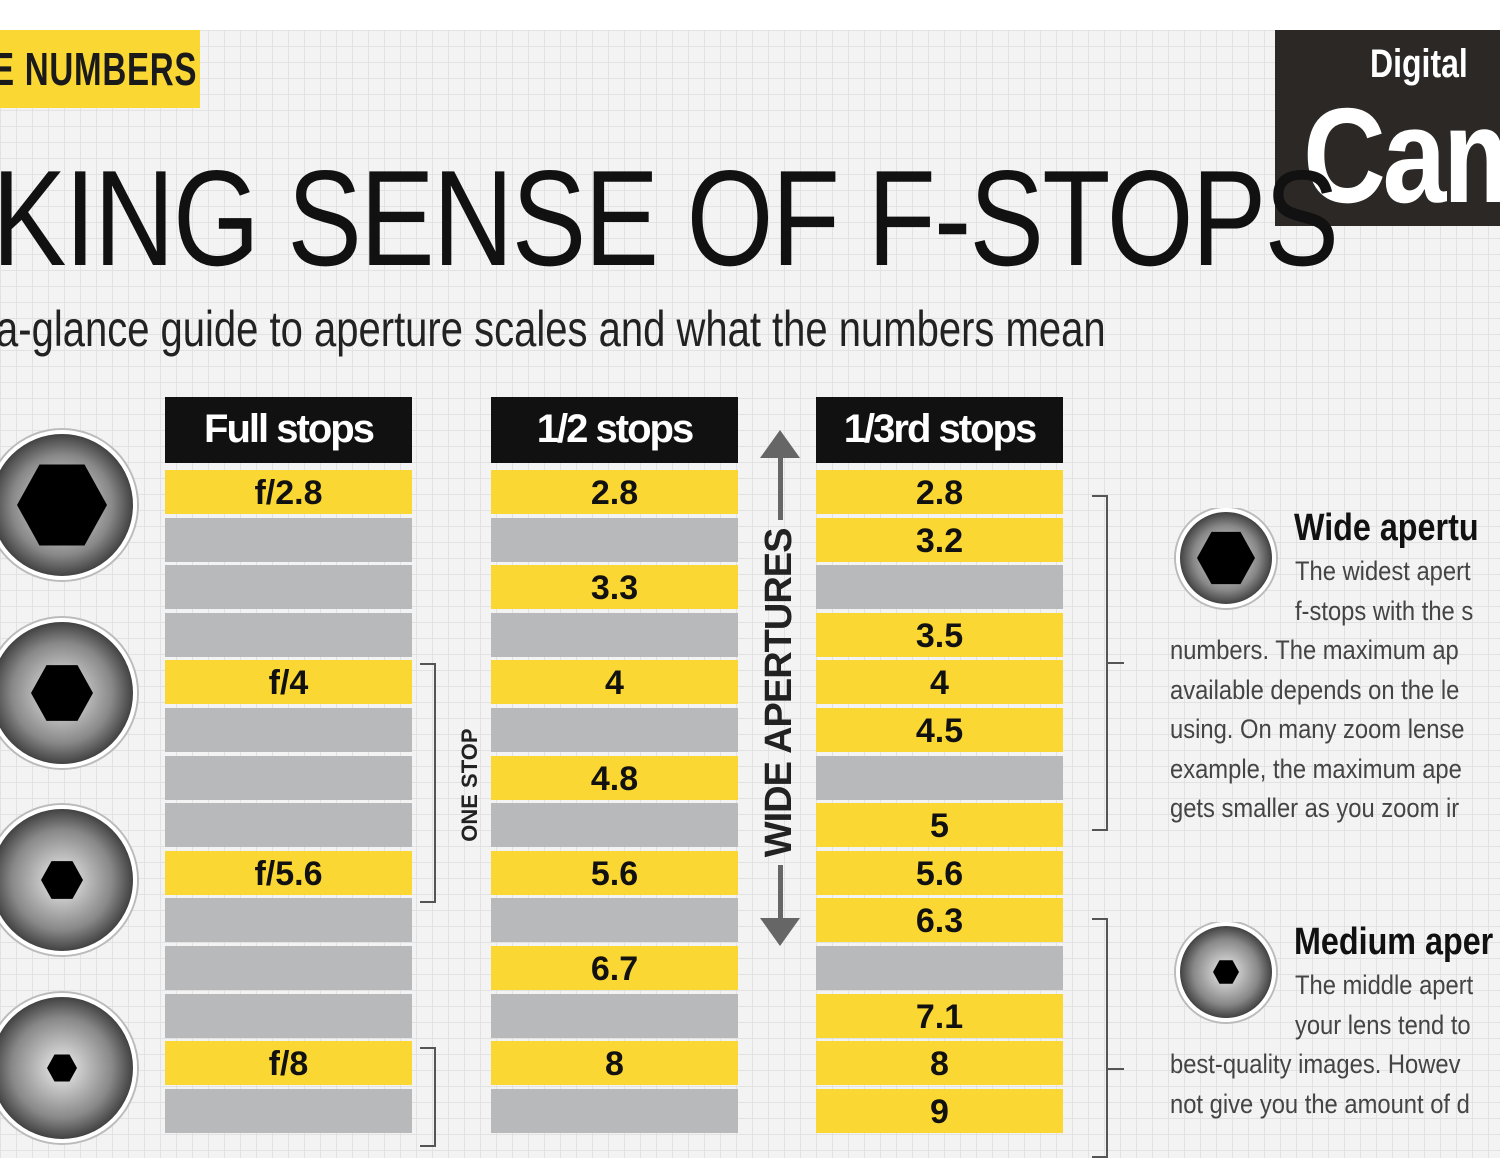 This screenshot has height=1158, width=1500. What do you see at coordinates (1316, 768) in the screenshot?
I see `section-text-line: example, the maximum ape` at bounding box center [1316, 768].